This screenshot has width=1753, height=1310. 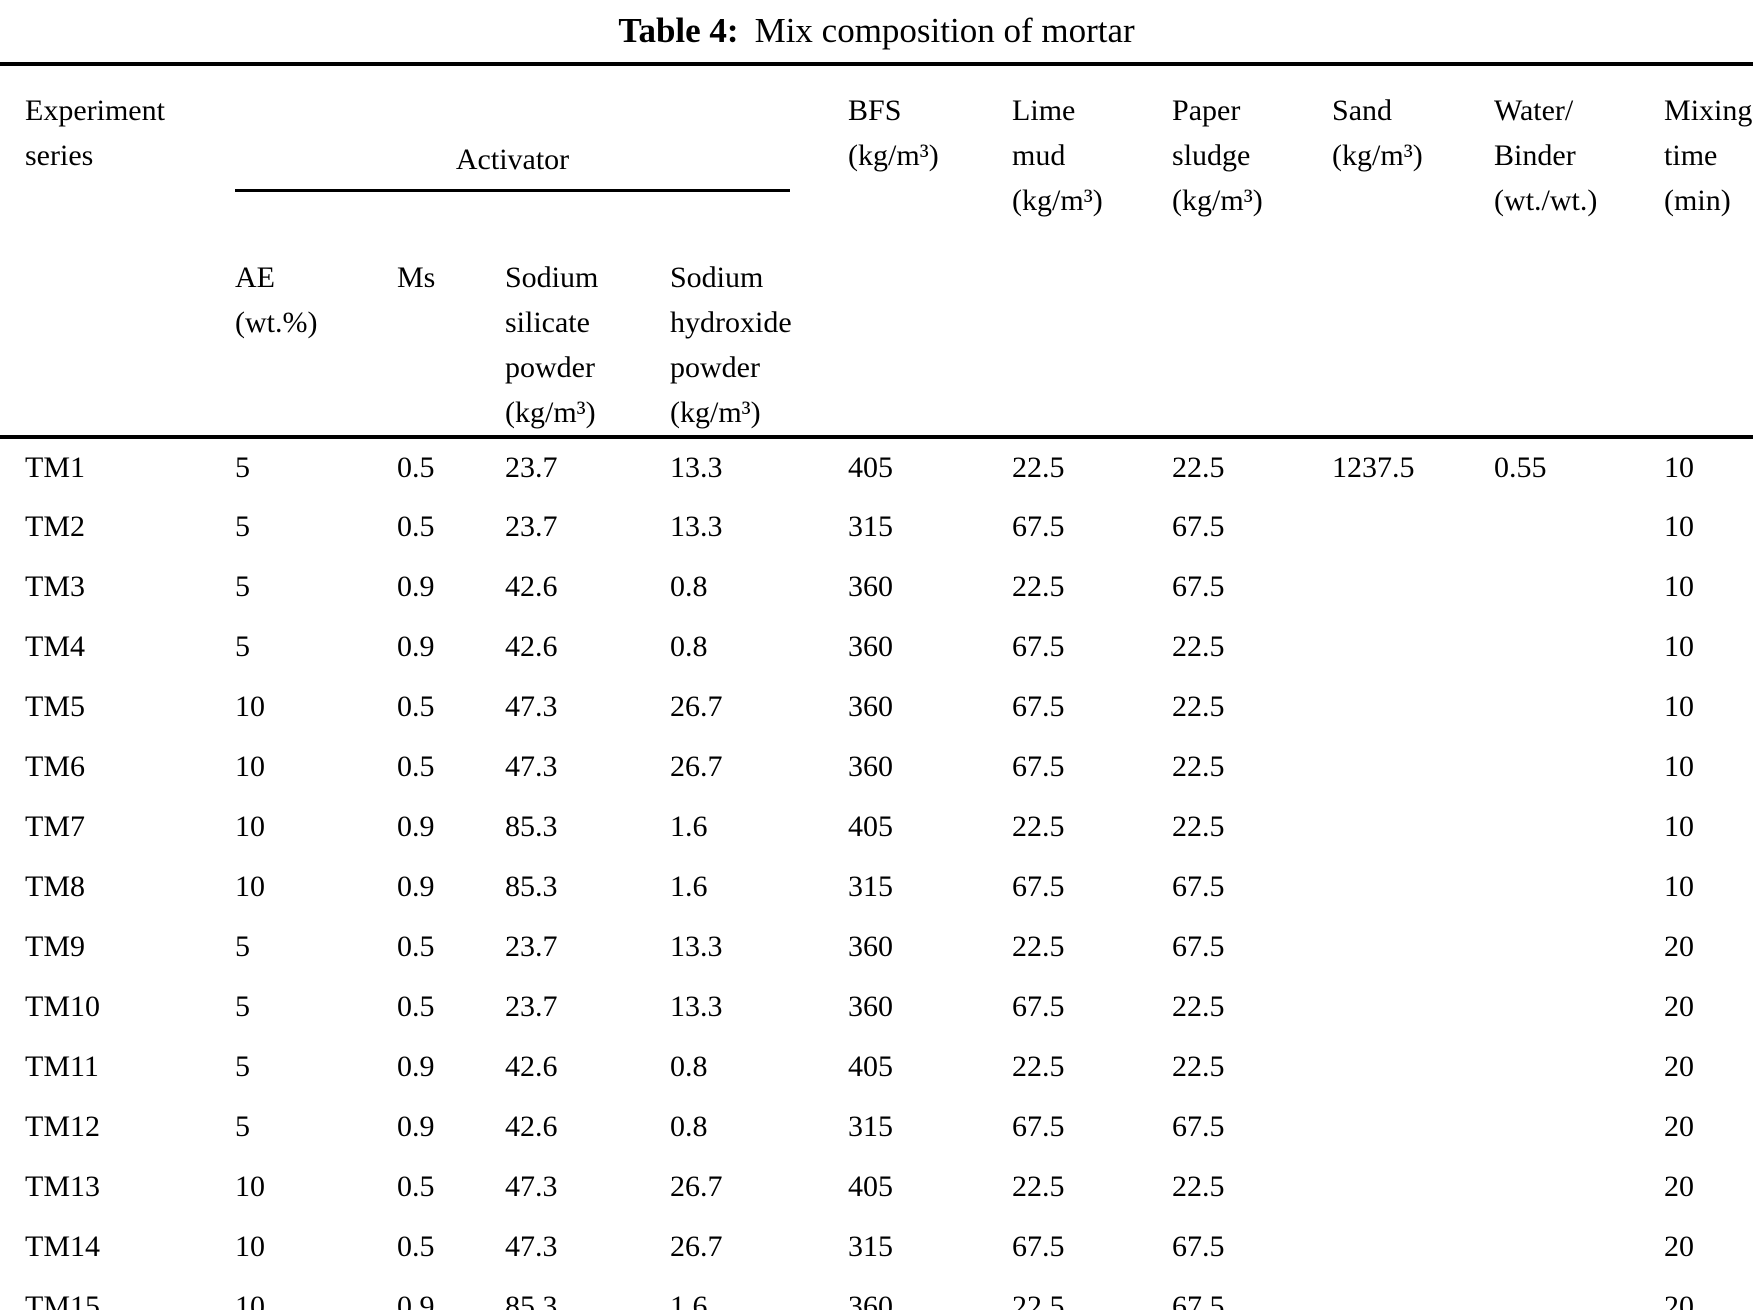 What do you see at coordinates (276, 300) in the screenshot?
I see `col-header-ae: AE (wt.%)` at bounding box center [276, 300].